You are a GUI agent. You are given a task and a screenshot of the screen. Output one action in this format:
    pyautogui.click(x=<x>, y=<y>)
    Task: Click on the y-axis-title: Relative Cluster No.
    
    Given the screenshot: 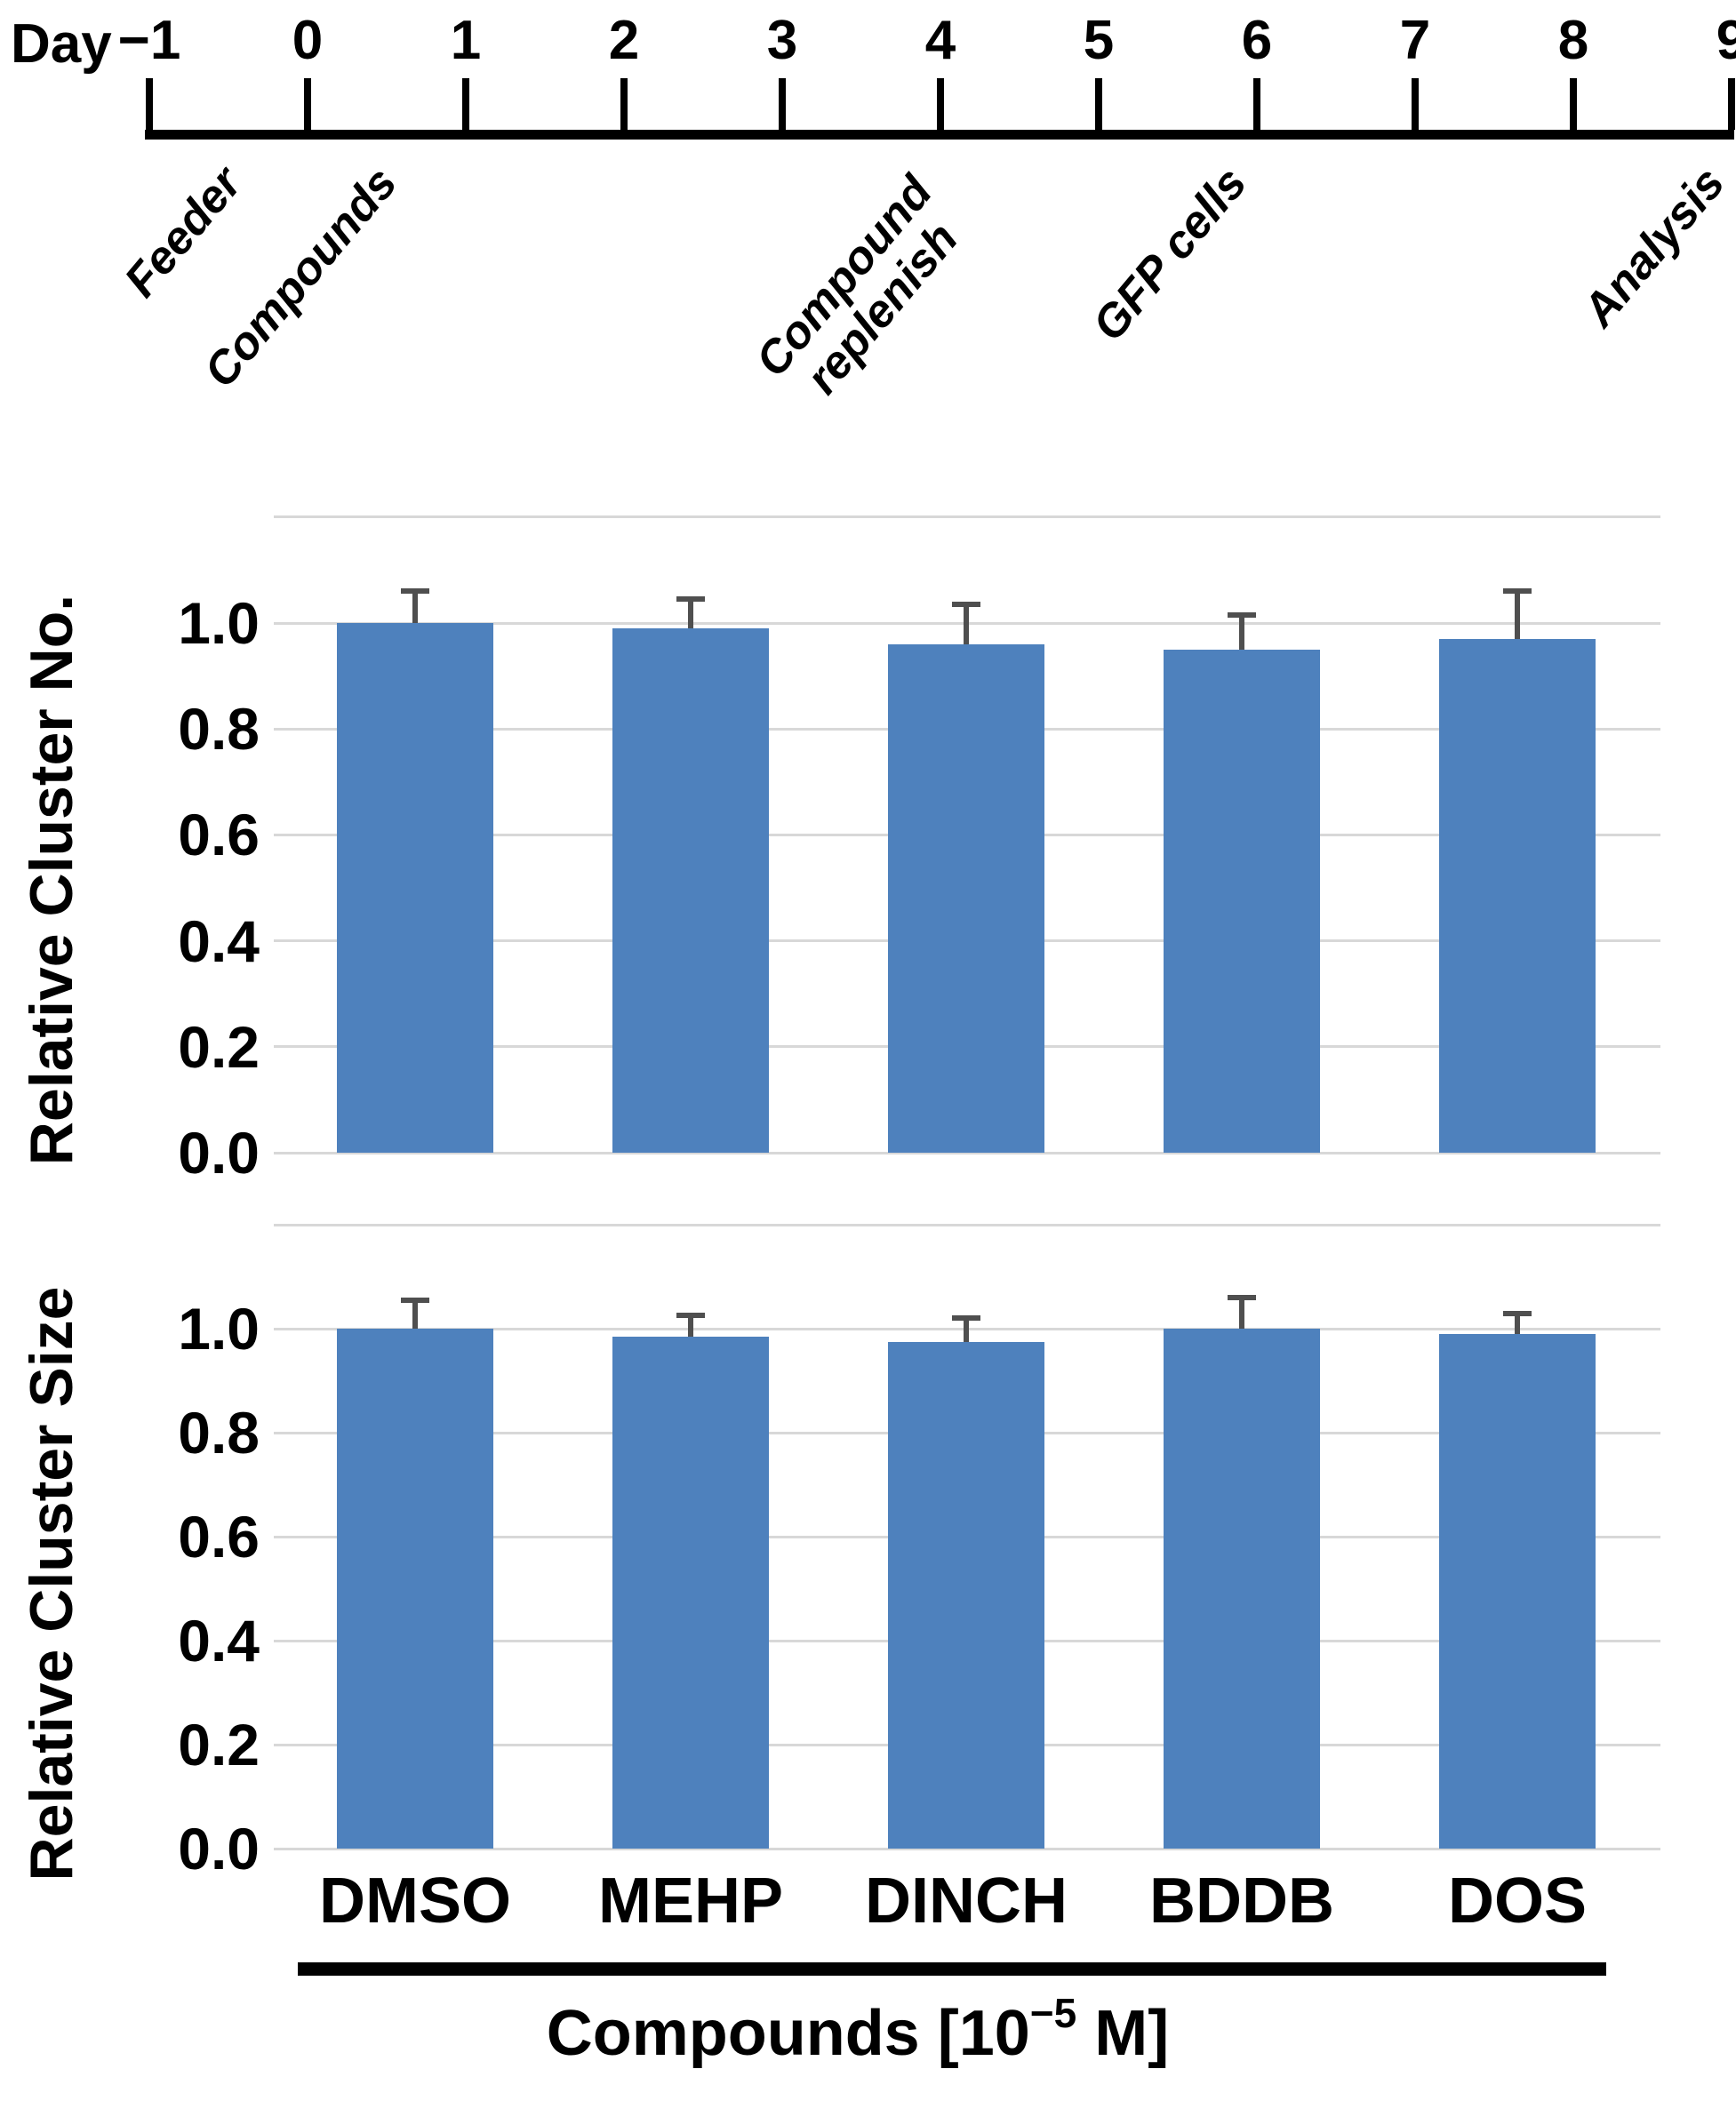 What is the action you would take?
    pyautogui.click(x=51, y=880)
    